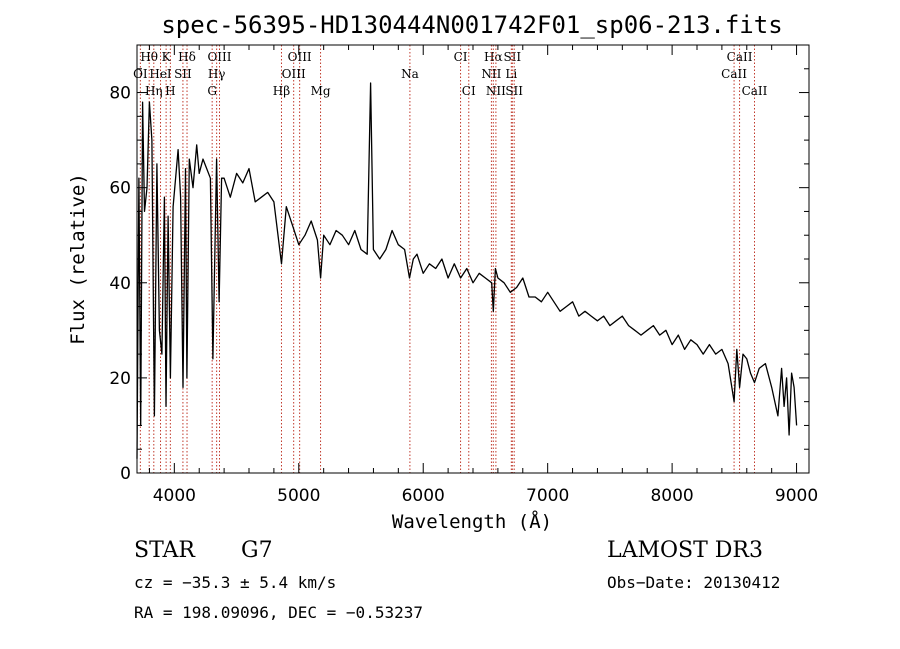 The image size is (900, 649). I want to click on spectral-line-label-3: OIII, so click(219, 57).